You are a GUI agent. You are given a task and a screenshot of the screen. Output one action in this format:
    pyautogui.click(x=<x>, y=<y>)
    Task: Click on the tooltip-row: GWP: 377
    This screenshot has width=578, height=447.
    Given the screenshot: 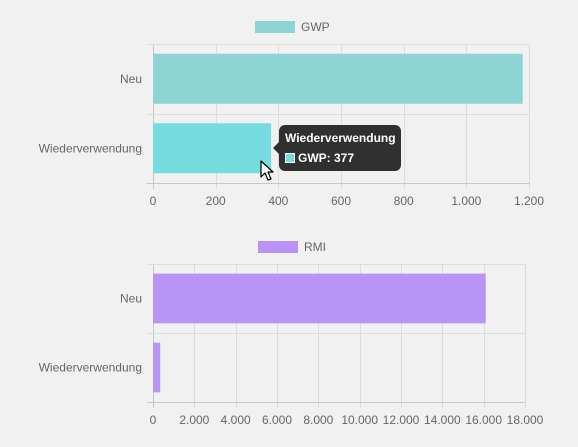 What is the action you would take?
    pyautogui.click(x=340, y=158)
    